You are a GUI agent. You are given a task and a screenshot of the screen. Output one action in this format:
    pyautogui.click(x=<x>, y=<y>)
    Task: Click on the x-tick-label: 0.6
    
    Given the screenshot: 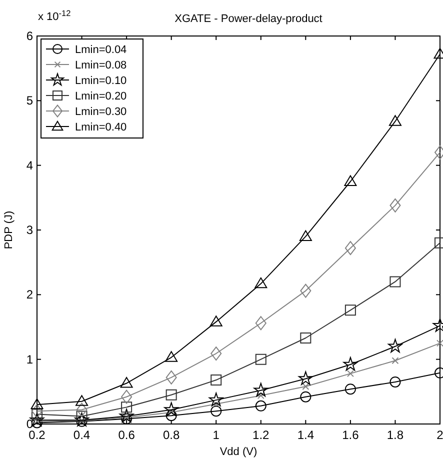 What is the action you would take?
    pyautogui.click(x=127, y=435)
    